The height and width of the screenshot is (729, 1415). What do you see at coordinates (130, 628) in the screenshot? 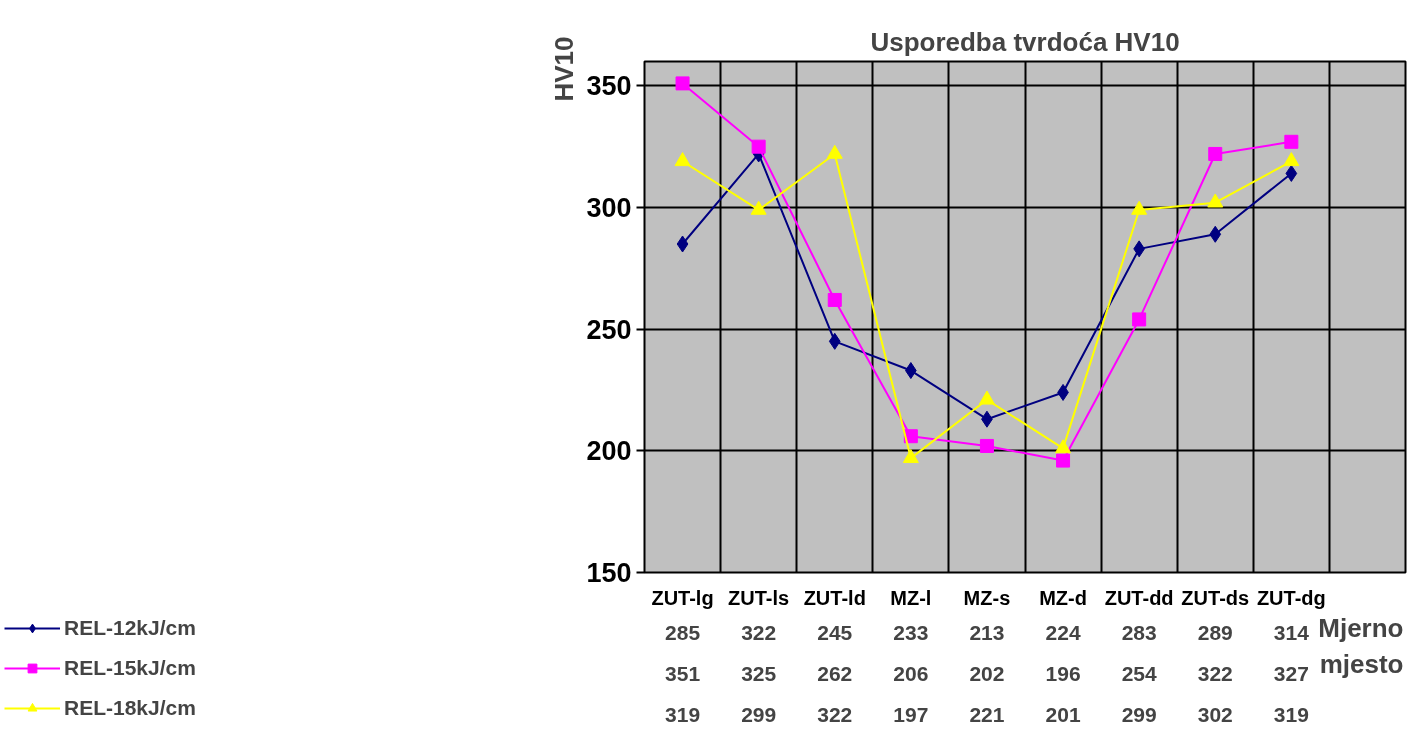
I see `legend-label: REL-12kJ/cm` at bounding box center [130, 628].